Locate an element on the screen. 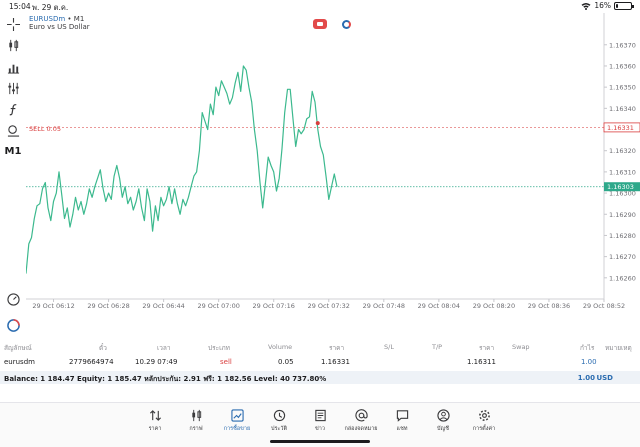 This screenshot has height=447, width=640. trade-chart-icon is located at coordinates (237, 415).